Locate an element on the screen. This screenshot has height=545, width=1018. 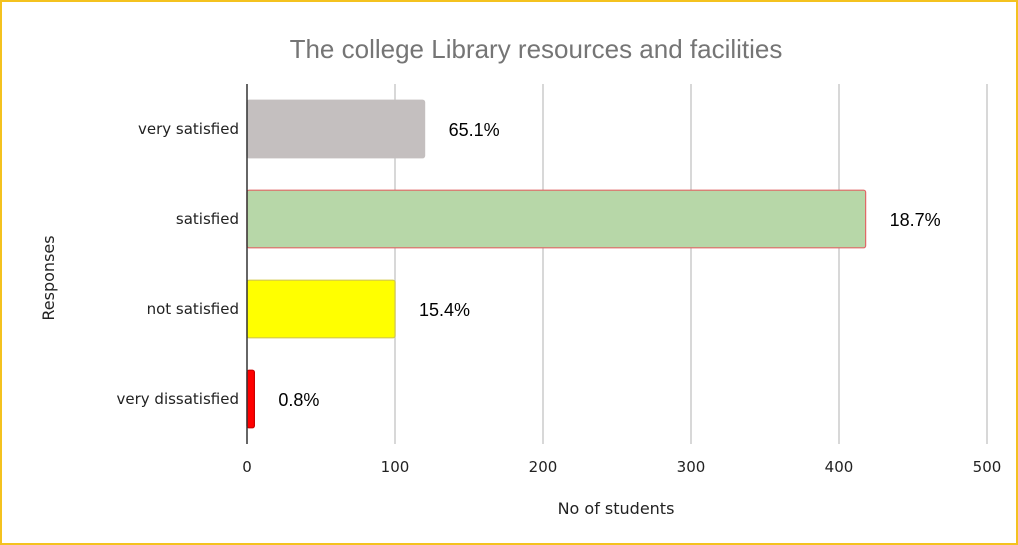
x-tick-label: 200 is located at coordinates (543, 467).